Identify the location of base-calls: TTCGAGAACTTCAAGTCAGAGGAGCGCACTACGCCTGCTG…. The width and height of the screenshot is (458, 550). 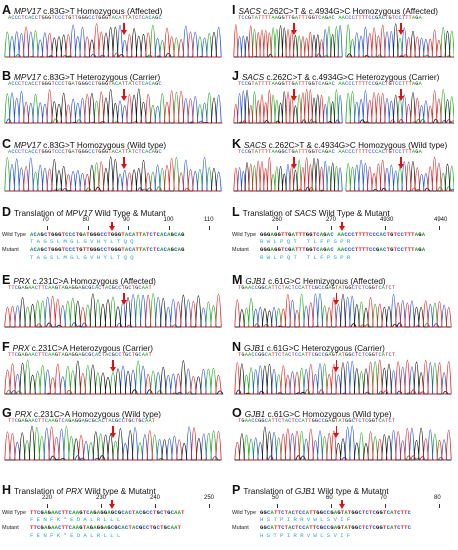
(82, 421).